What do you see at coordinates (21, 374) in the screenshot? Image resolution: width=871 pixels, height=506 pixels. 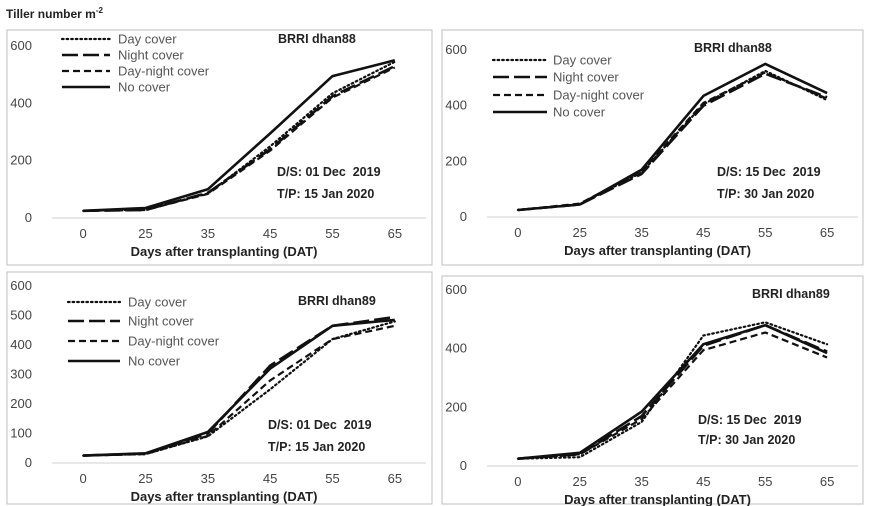 I see `y-tick-label: 300` at bounding box center [21, 374].